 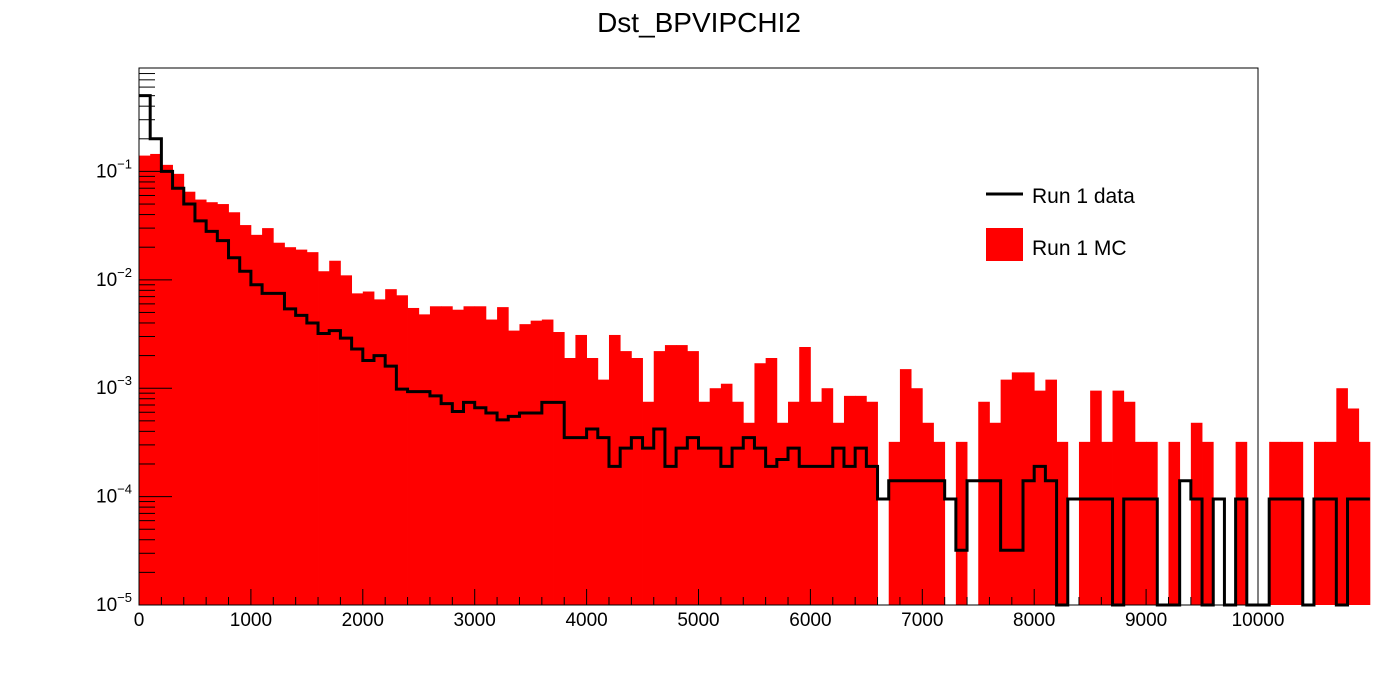 I want to click on x-tick-label: 2000, so click(x=363, y=620).